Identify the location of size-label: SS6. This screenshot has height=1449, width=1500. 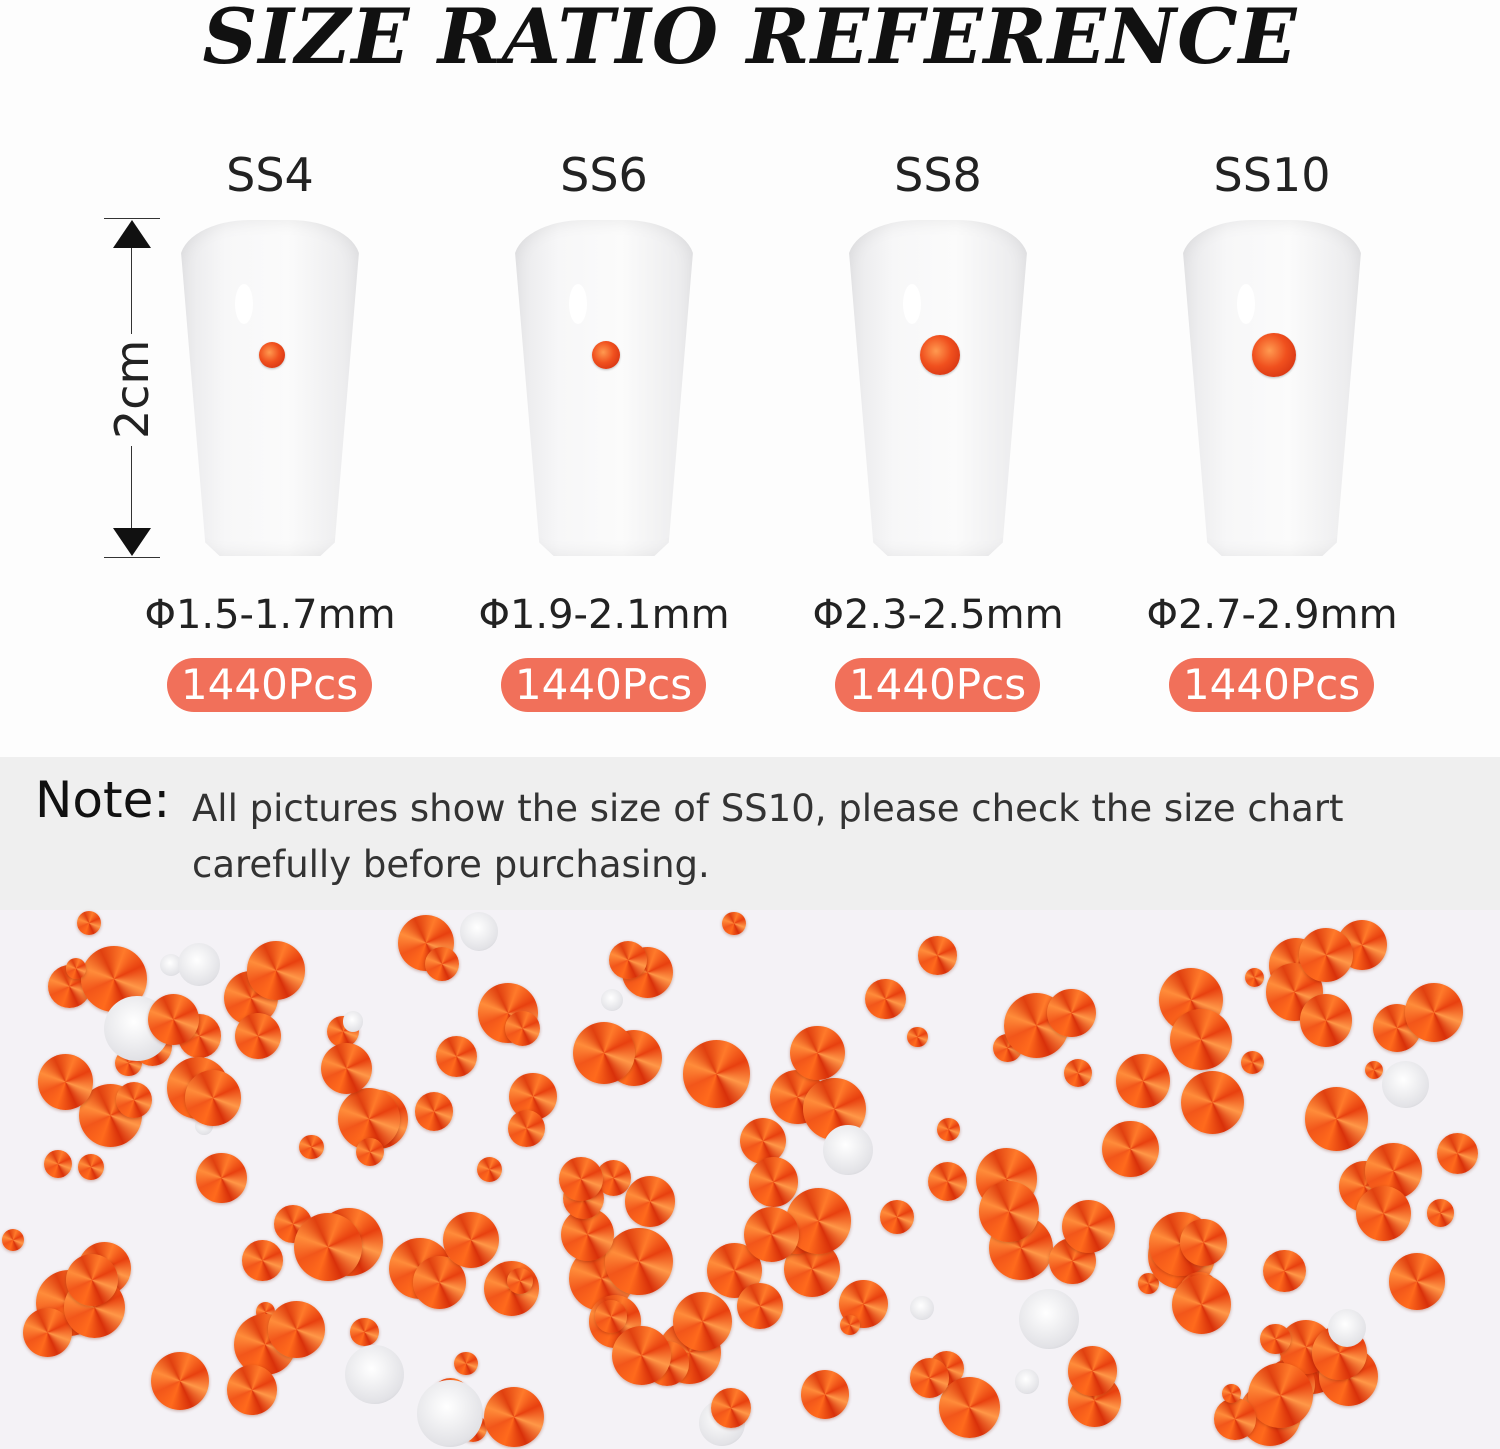
(604, 175).